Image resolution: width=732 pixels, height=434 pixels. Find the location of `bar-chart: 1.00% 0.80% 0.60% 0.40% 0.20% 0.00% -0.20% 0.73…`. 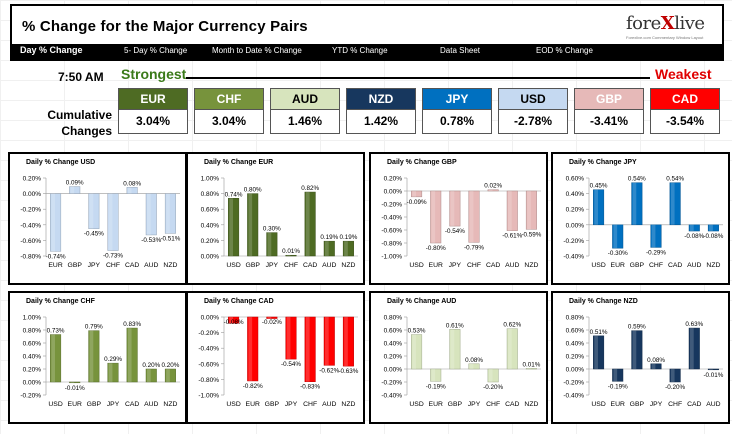

bar-chart: 1.00% 0.80% 0.60% 0.40% 0.20% 0.00% -0.20% 0.73… is located at coordinates (100, 361).